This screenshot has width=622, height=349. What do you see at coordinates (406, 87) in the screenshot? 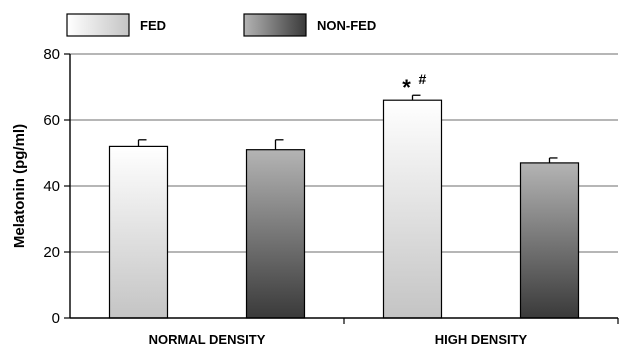
I see `significance-asterisk: *` at bounding box center [406, 87].